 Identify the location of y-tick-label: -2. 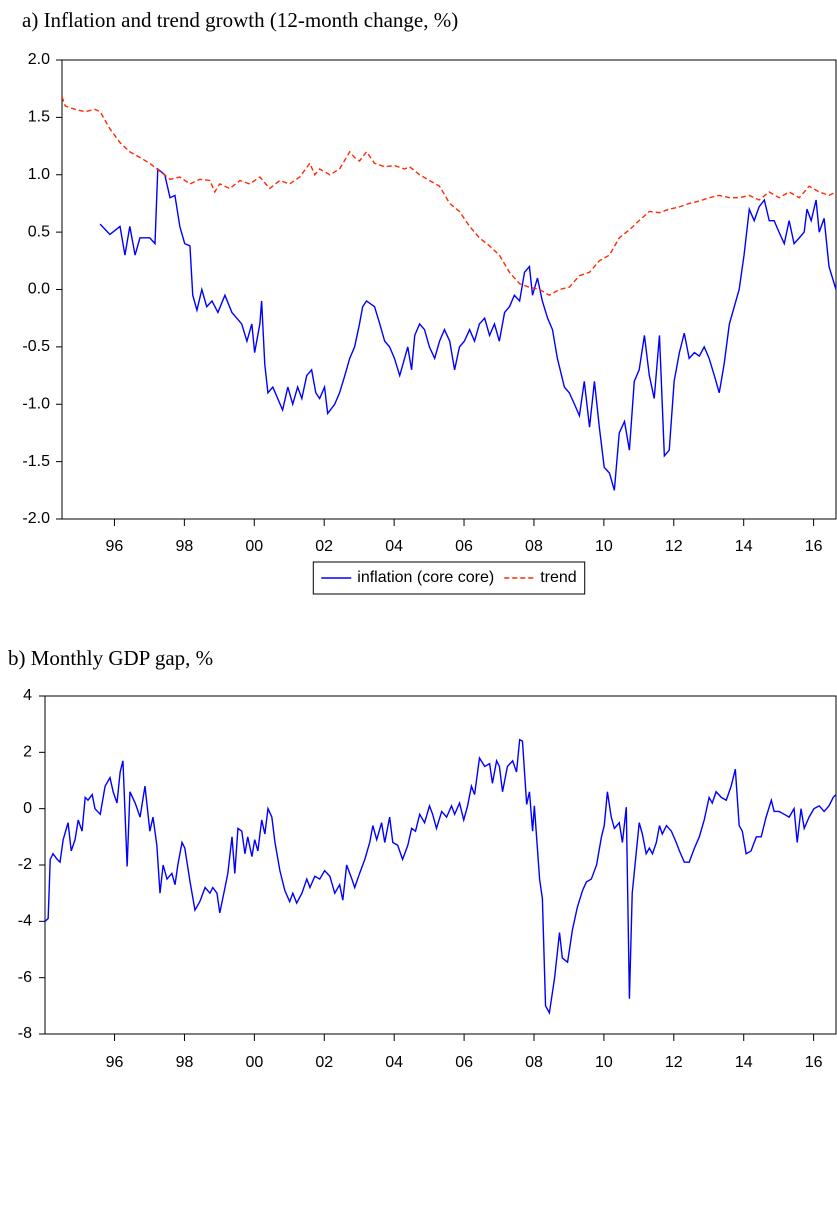
(25, 864).